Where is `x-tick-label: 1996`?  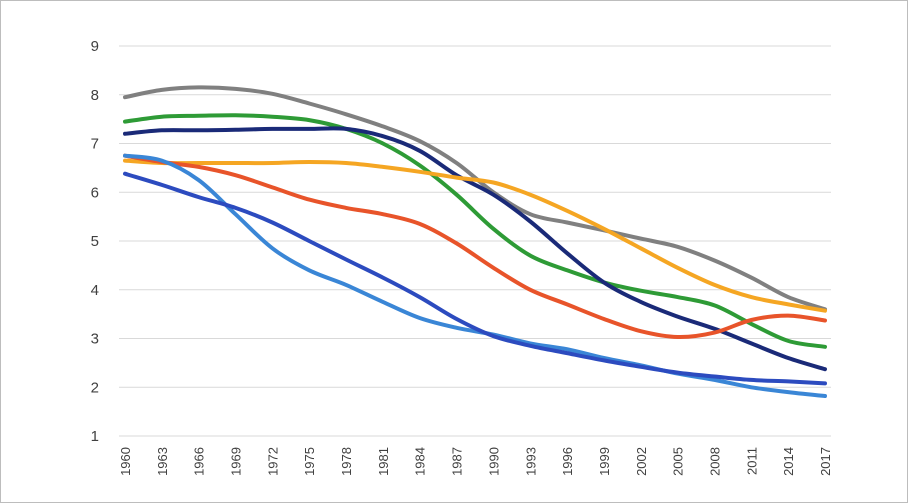
x-tick-label: 1996 is located at coordinates (567, 461).